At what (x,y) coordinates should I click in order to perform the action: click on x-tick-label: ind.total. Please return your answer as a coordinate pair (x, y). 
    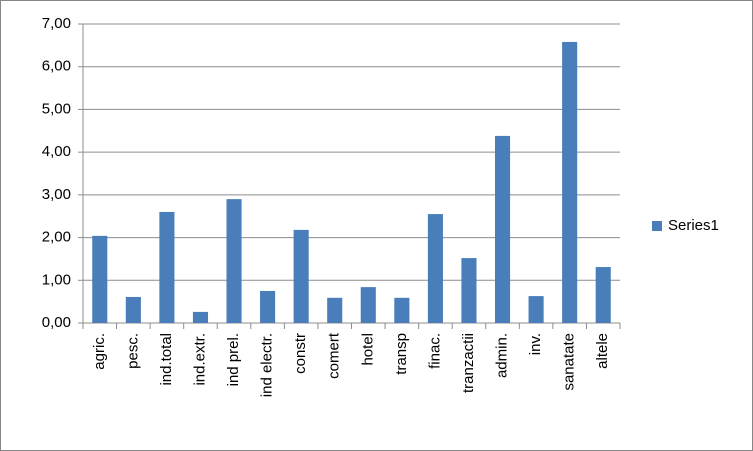
    Looking at the image, I should click on (166, 359).